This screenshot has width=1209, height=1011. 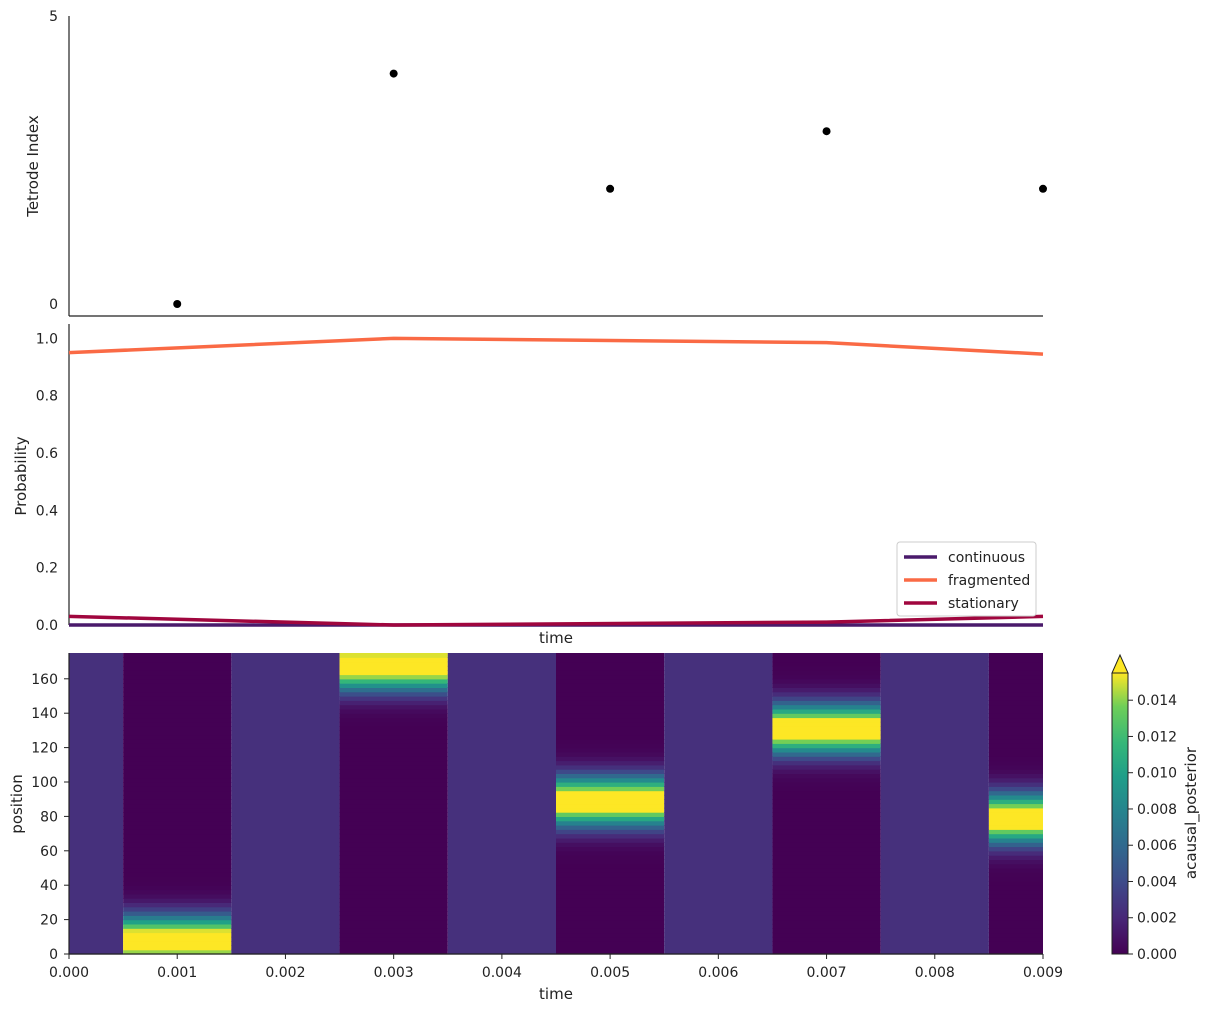 What do you see at coordinates (827, 973) in the screenshot?
I see `p3-xtick-label: 0.007` at bounding box center [827, 973].